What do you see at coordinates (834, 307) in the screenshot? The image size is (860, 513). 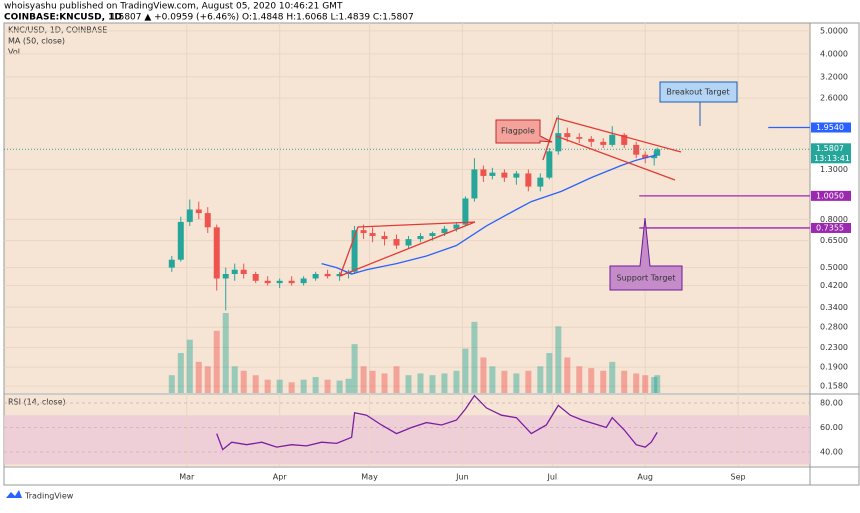 I see `y-tick-label: 0.3400` at bounding box center [834, 307].